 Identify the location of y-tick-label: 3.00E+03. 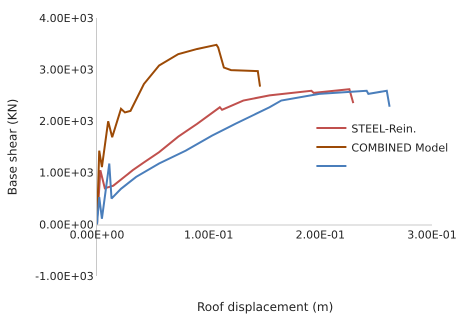
(66, 69).